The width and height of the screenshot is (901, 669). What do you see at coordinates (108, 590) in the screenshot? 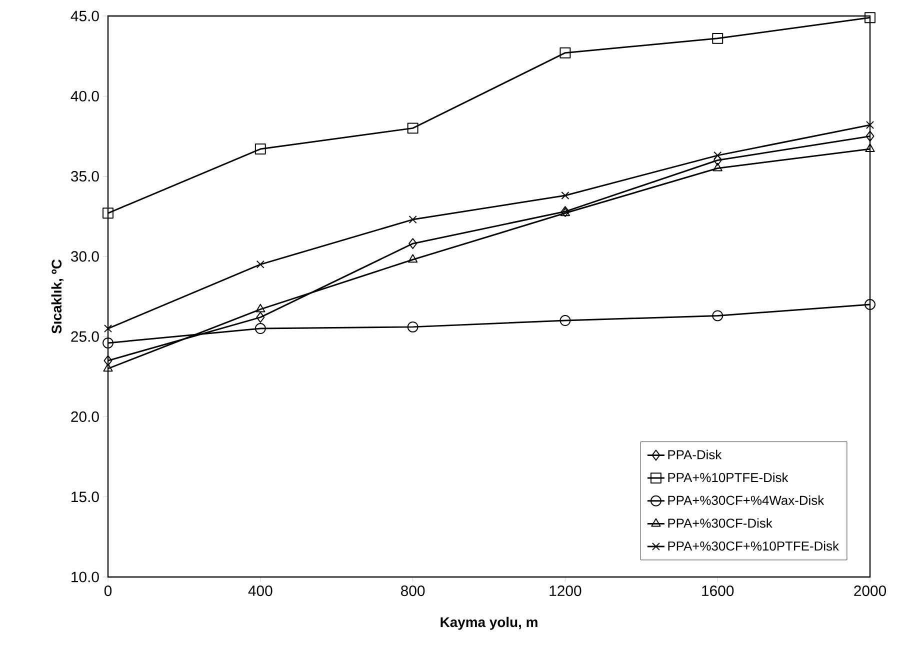
I see `x-tick-label: 0` at bounding box center [108, 590].